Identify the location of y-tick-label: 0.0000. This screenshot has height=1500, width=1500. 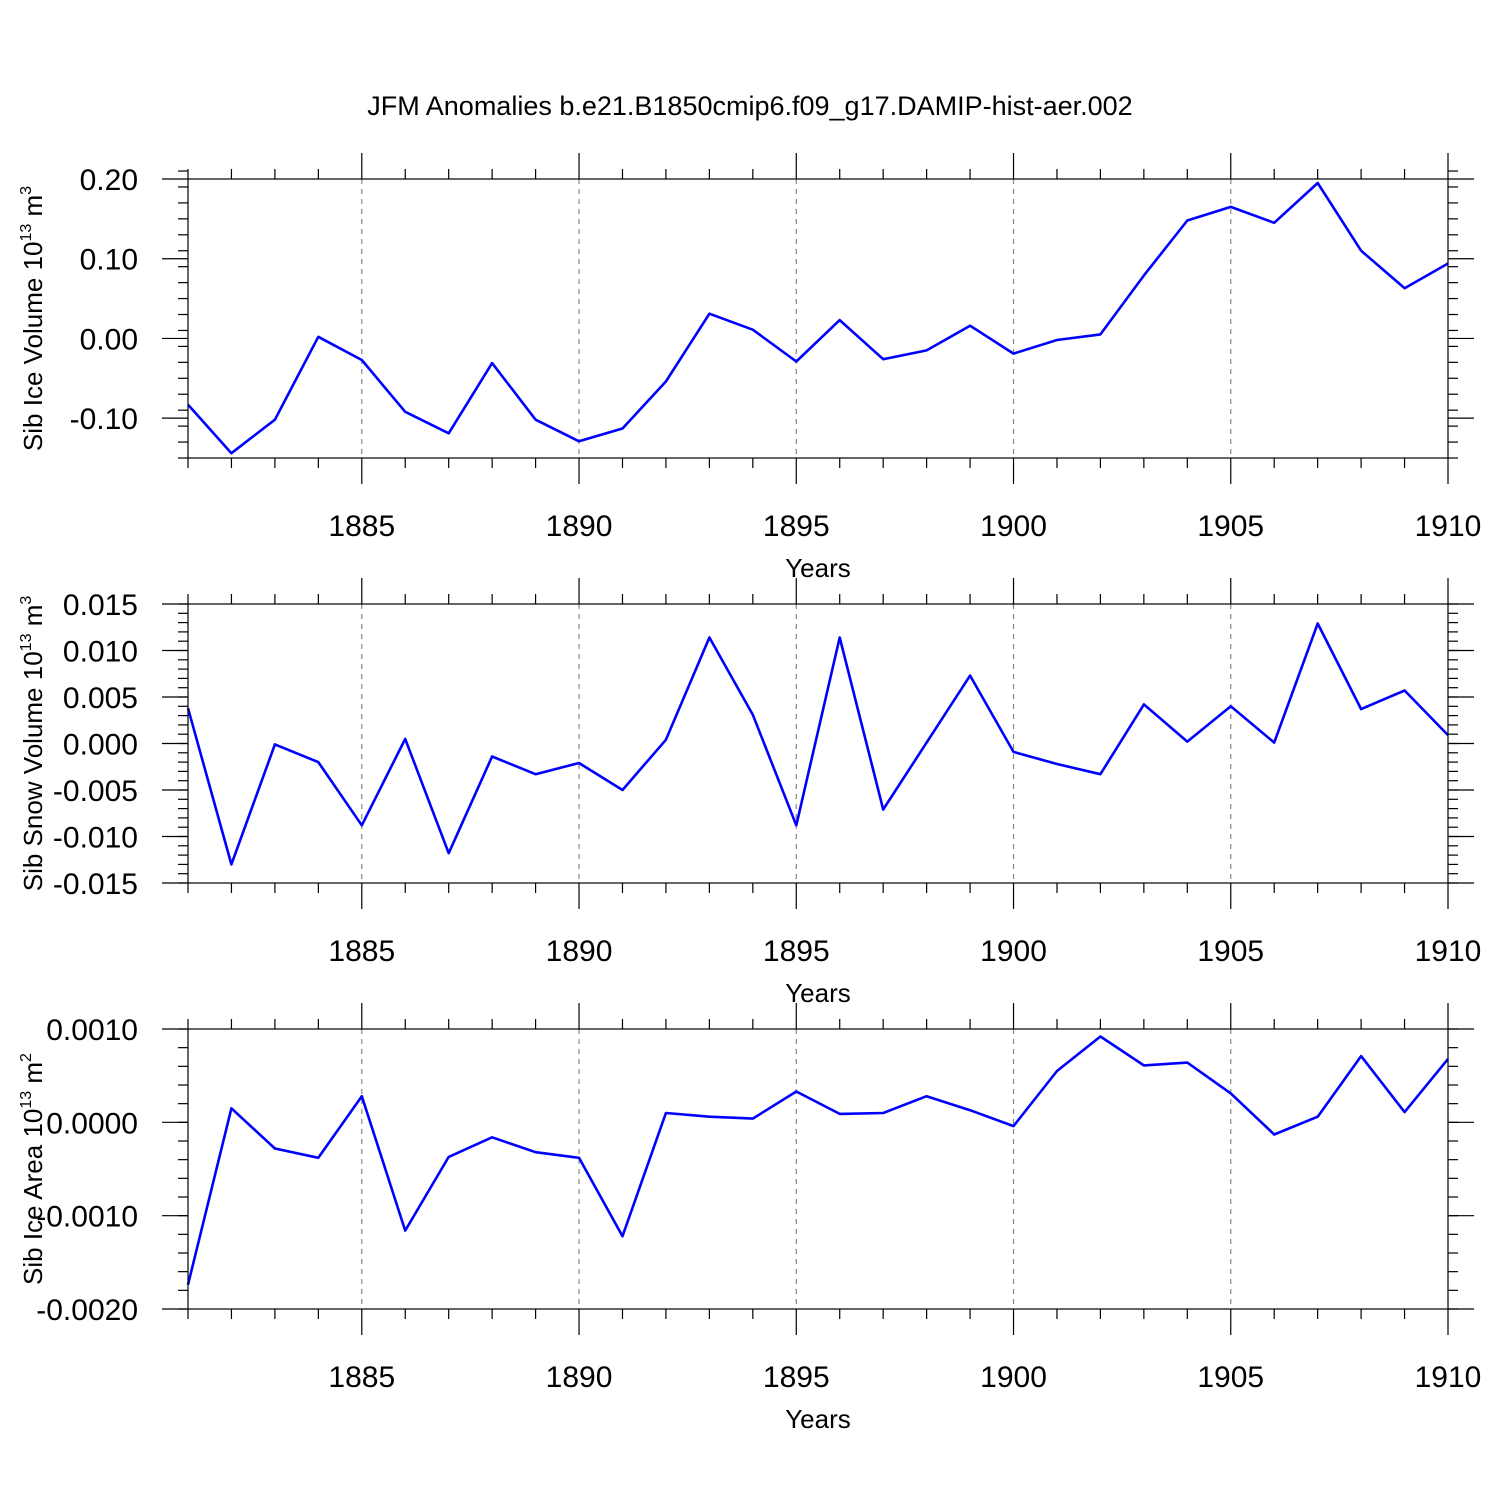
(92, 1123).